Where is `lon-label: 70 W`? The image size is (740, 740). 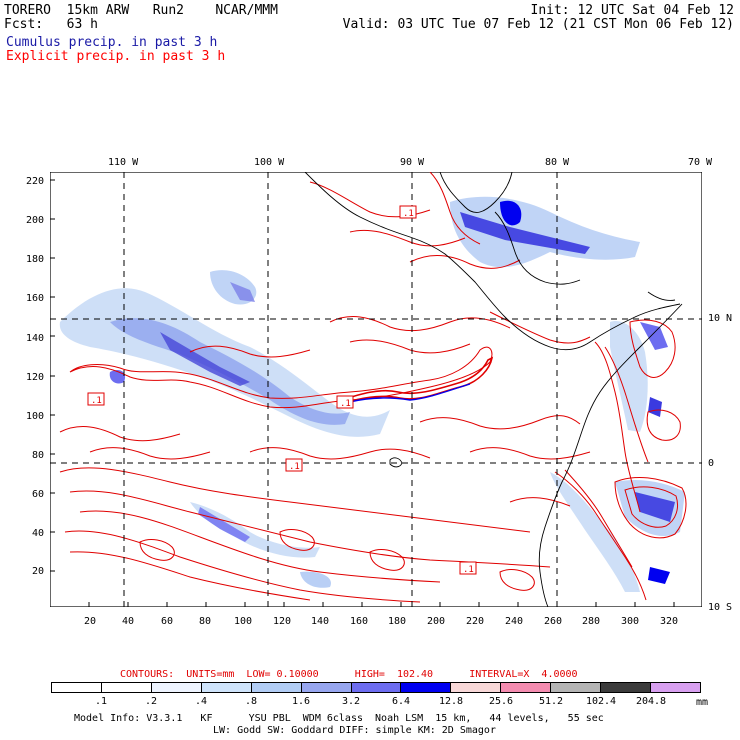
lon-label: 70 W is located at coordinates (700, 162).